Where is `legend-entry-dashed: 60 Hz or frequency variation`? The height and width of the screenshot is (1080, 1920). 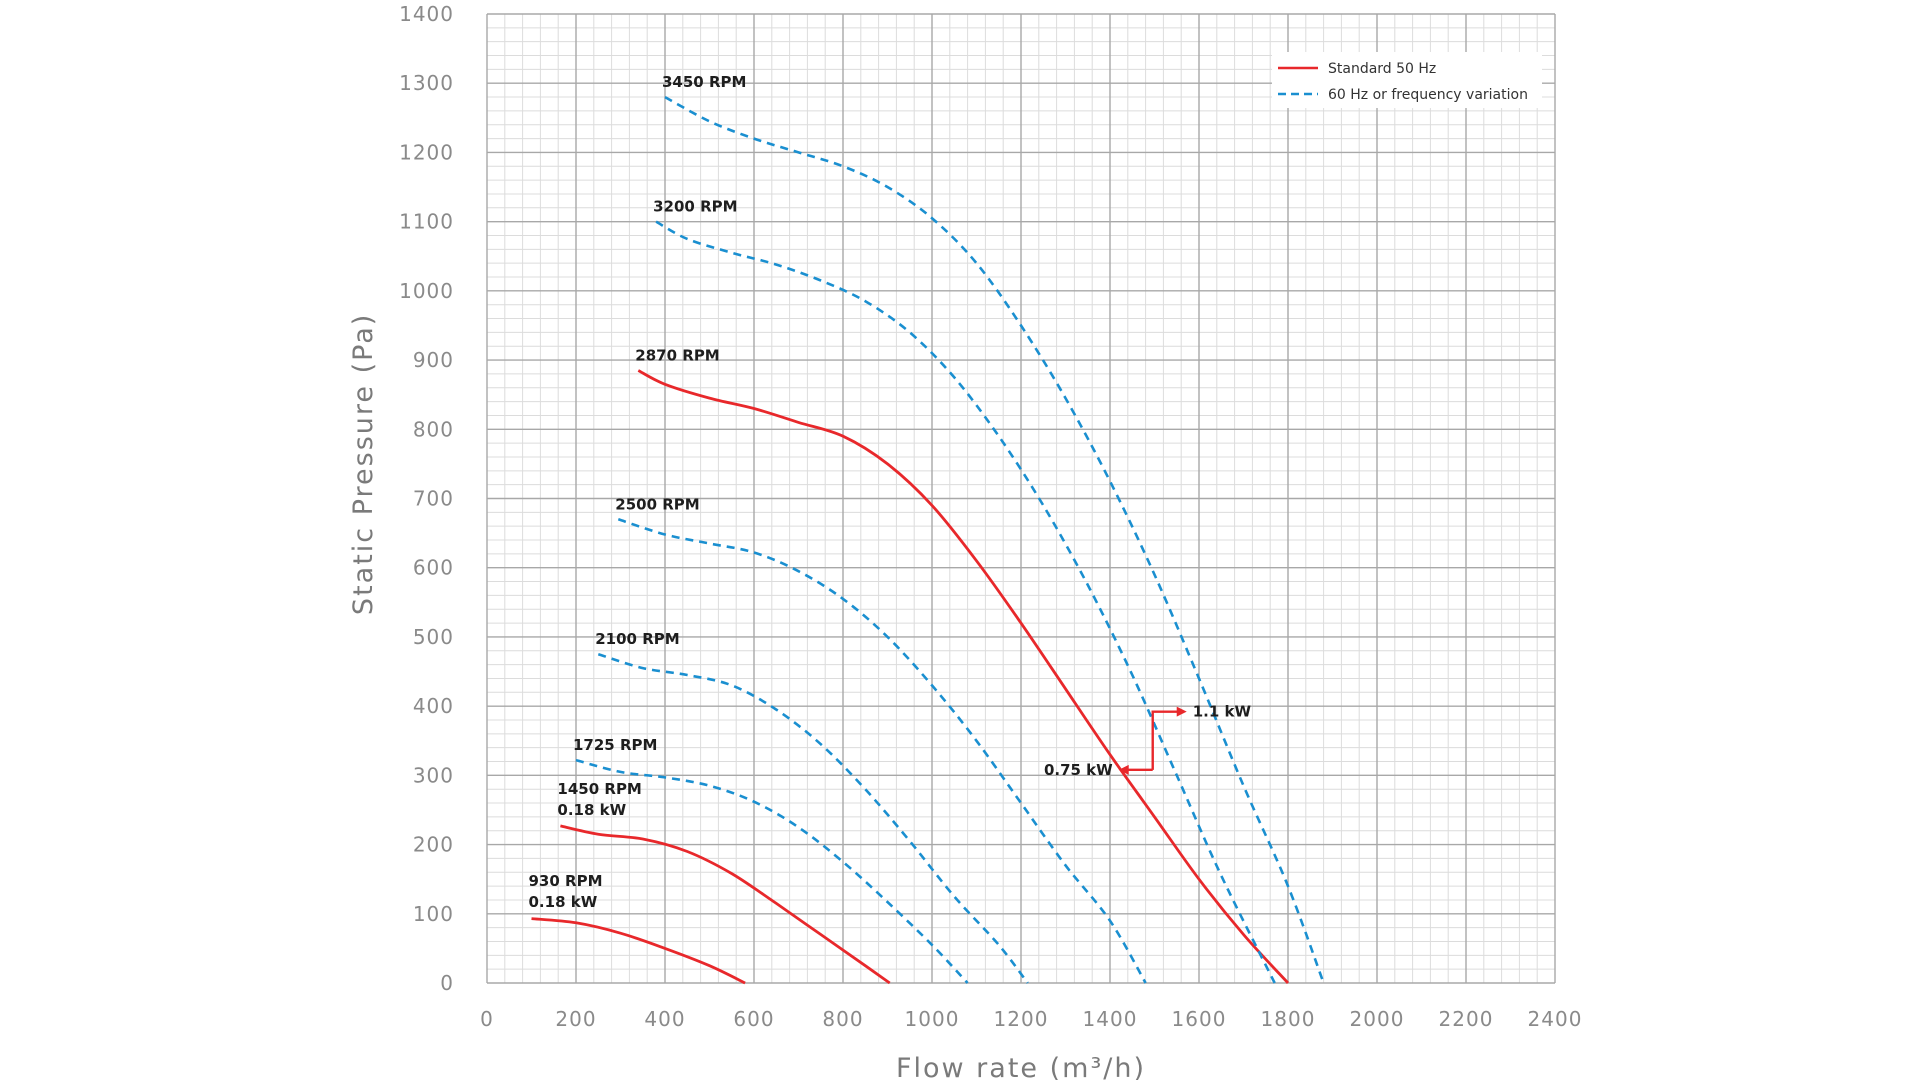
legend-entry-dashed: 60 Hz or frequency variation is located at coordinates (1428, 95).